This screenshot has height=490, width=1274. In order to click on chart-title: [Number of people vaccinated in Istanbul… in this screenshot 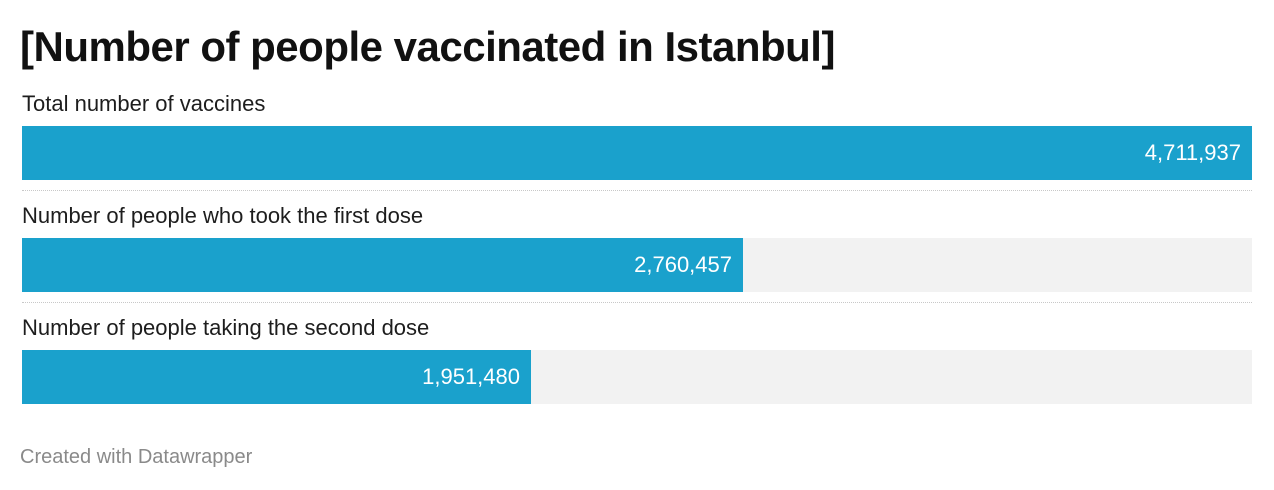, I will do `click(427, 46)`.